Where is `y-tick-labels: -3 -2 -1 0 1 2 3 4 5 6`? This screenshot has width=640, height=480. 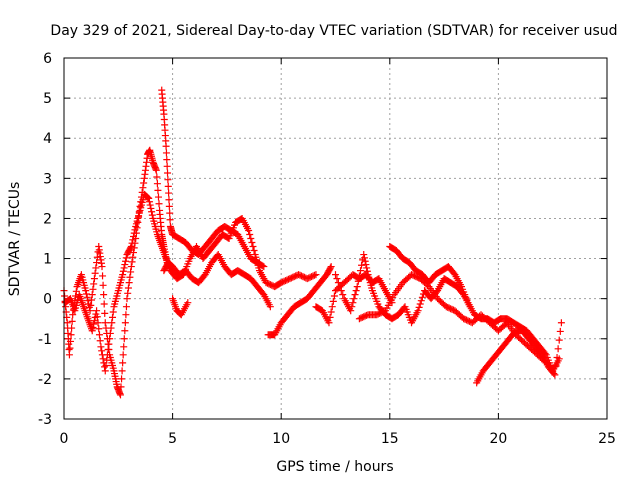
y-tick-labels: -3 -2 -1 0 1 2 3 4 5 6 is located at coordinates (45, 239).